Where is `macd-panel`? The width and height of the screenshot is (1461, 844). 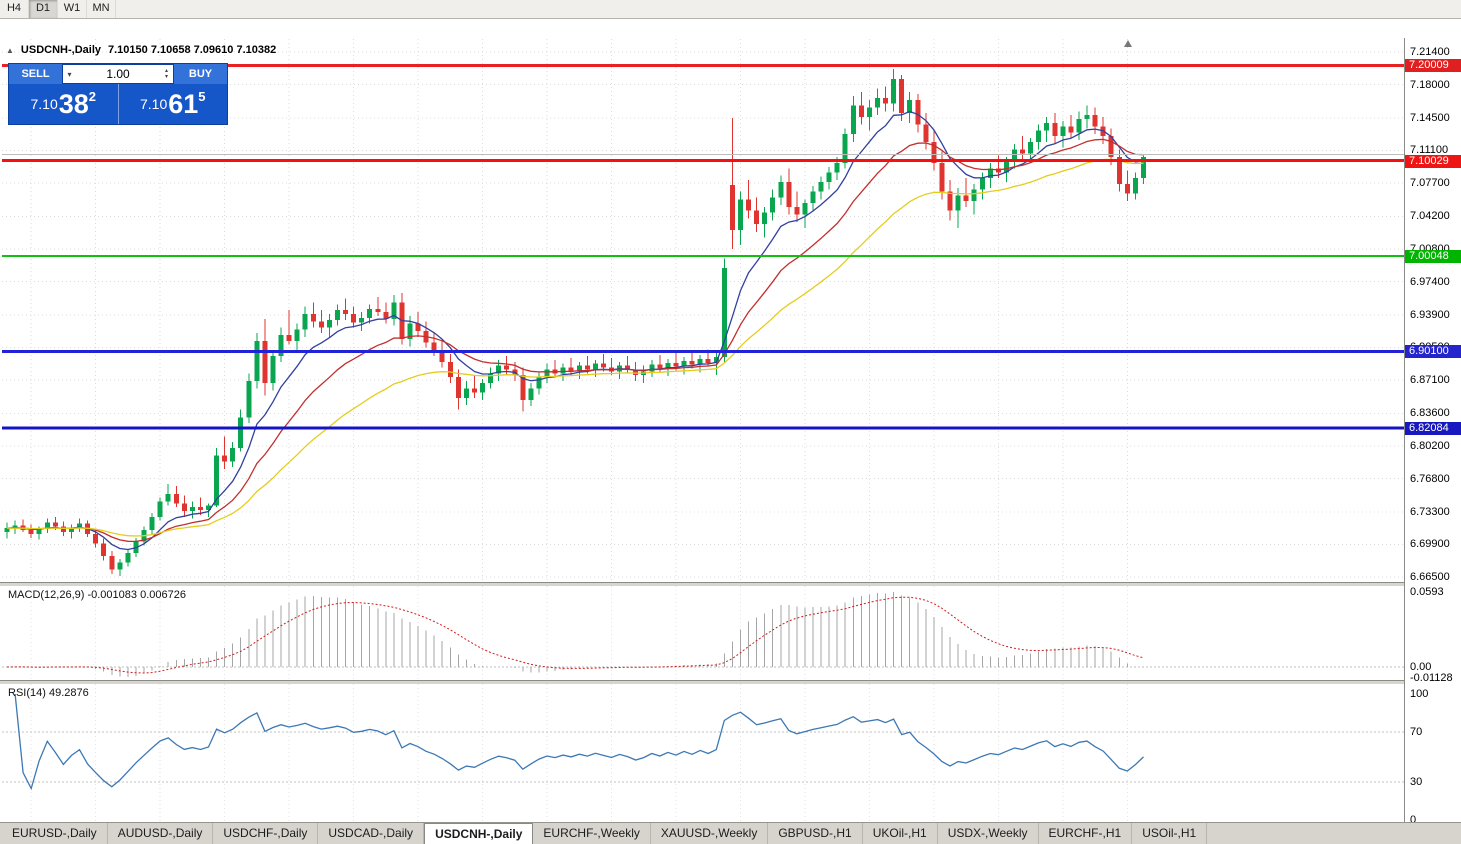 macd-panel is located at coordinates (703, 634).